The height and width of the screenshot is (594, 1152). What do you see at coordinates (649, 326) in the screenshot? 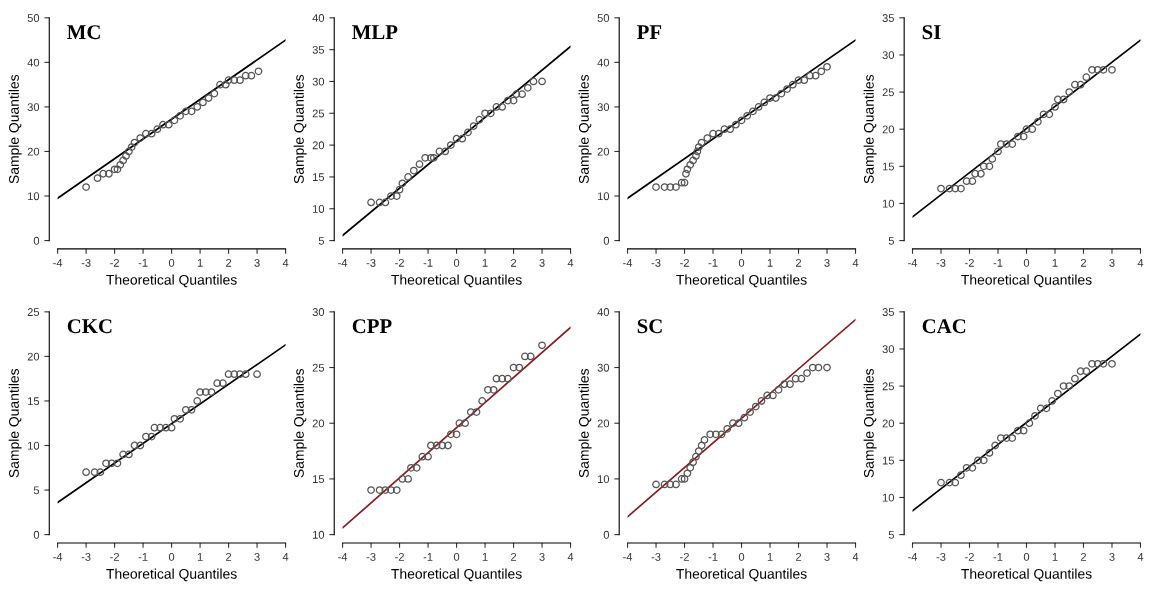
I see `chart-title: SC` at bounding box center [649, 326].